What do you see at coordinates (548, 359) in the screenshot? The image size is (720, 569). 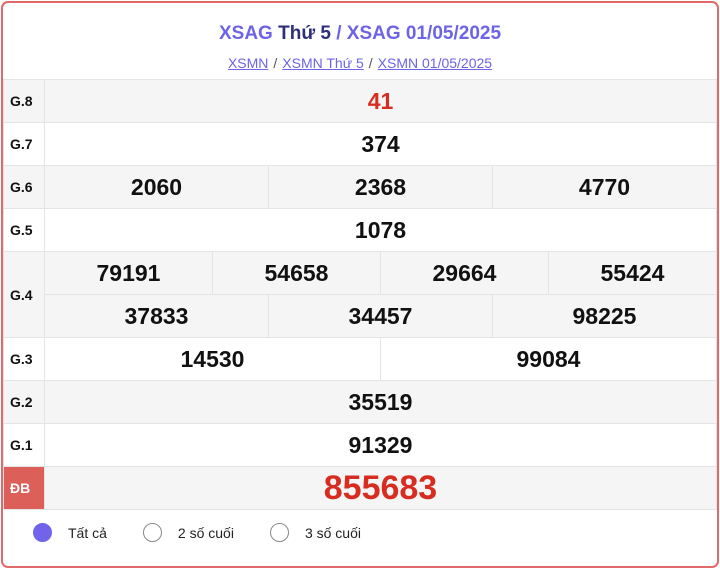 I see `prize-number: 99084` at bounding box center [548, 359].